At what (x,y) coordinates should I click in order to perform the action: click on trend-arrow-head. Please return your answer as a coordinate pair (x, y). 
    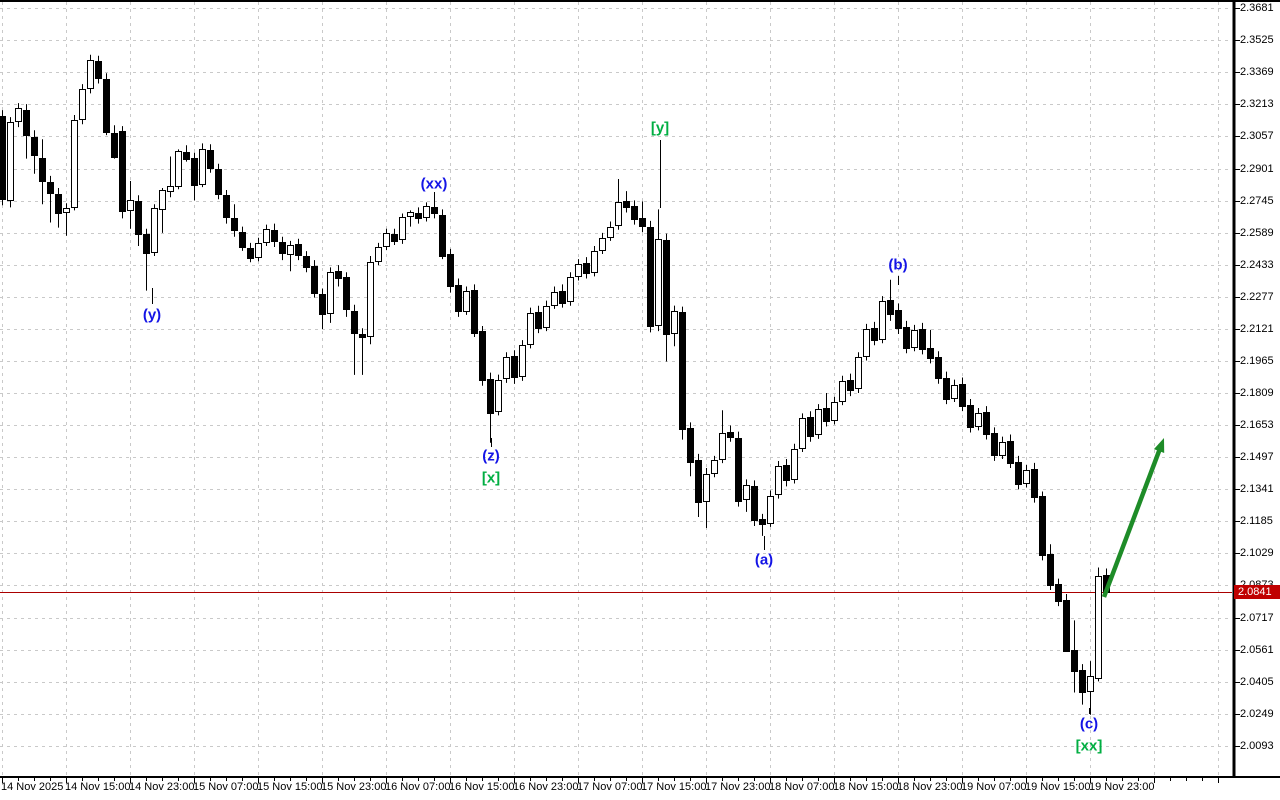
    Looking at the image, I should click on (1159, 446).